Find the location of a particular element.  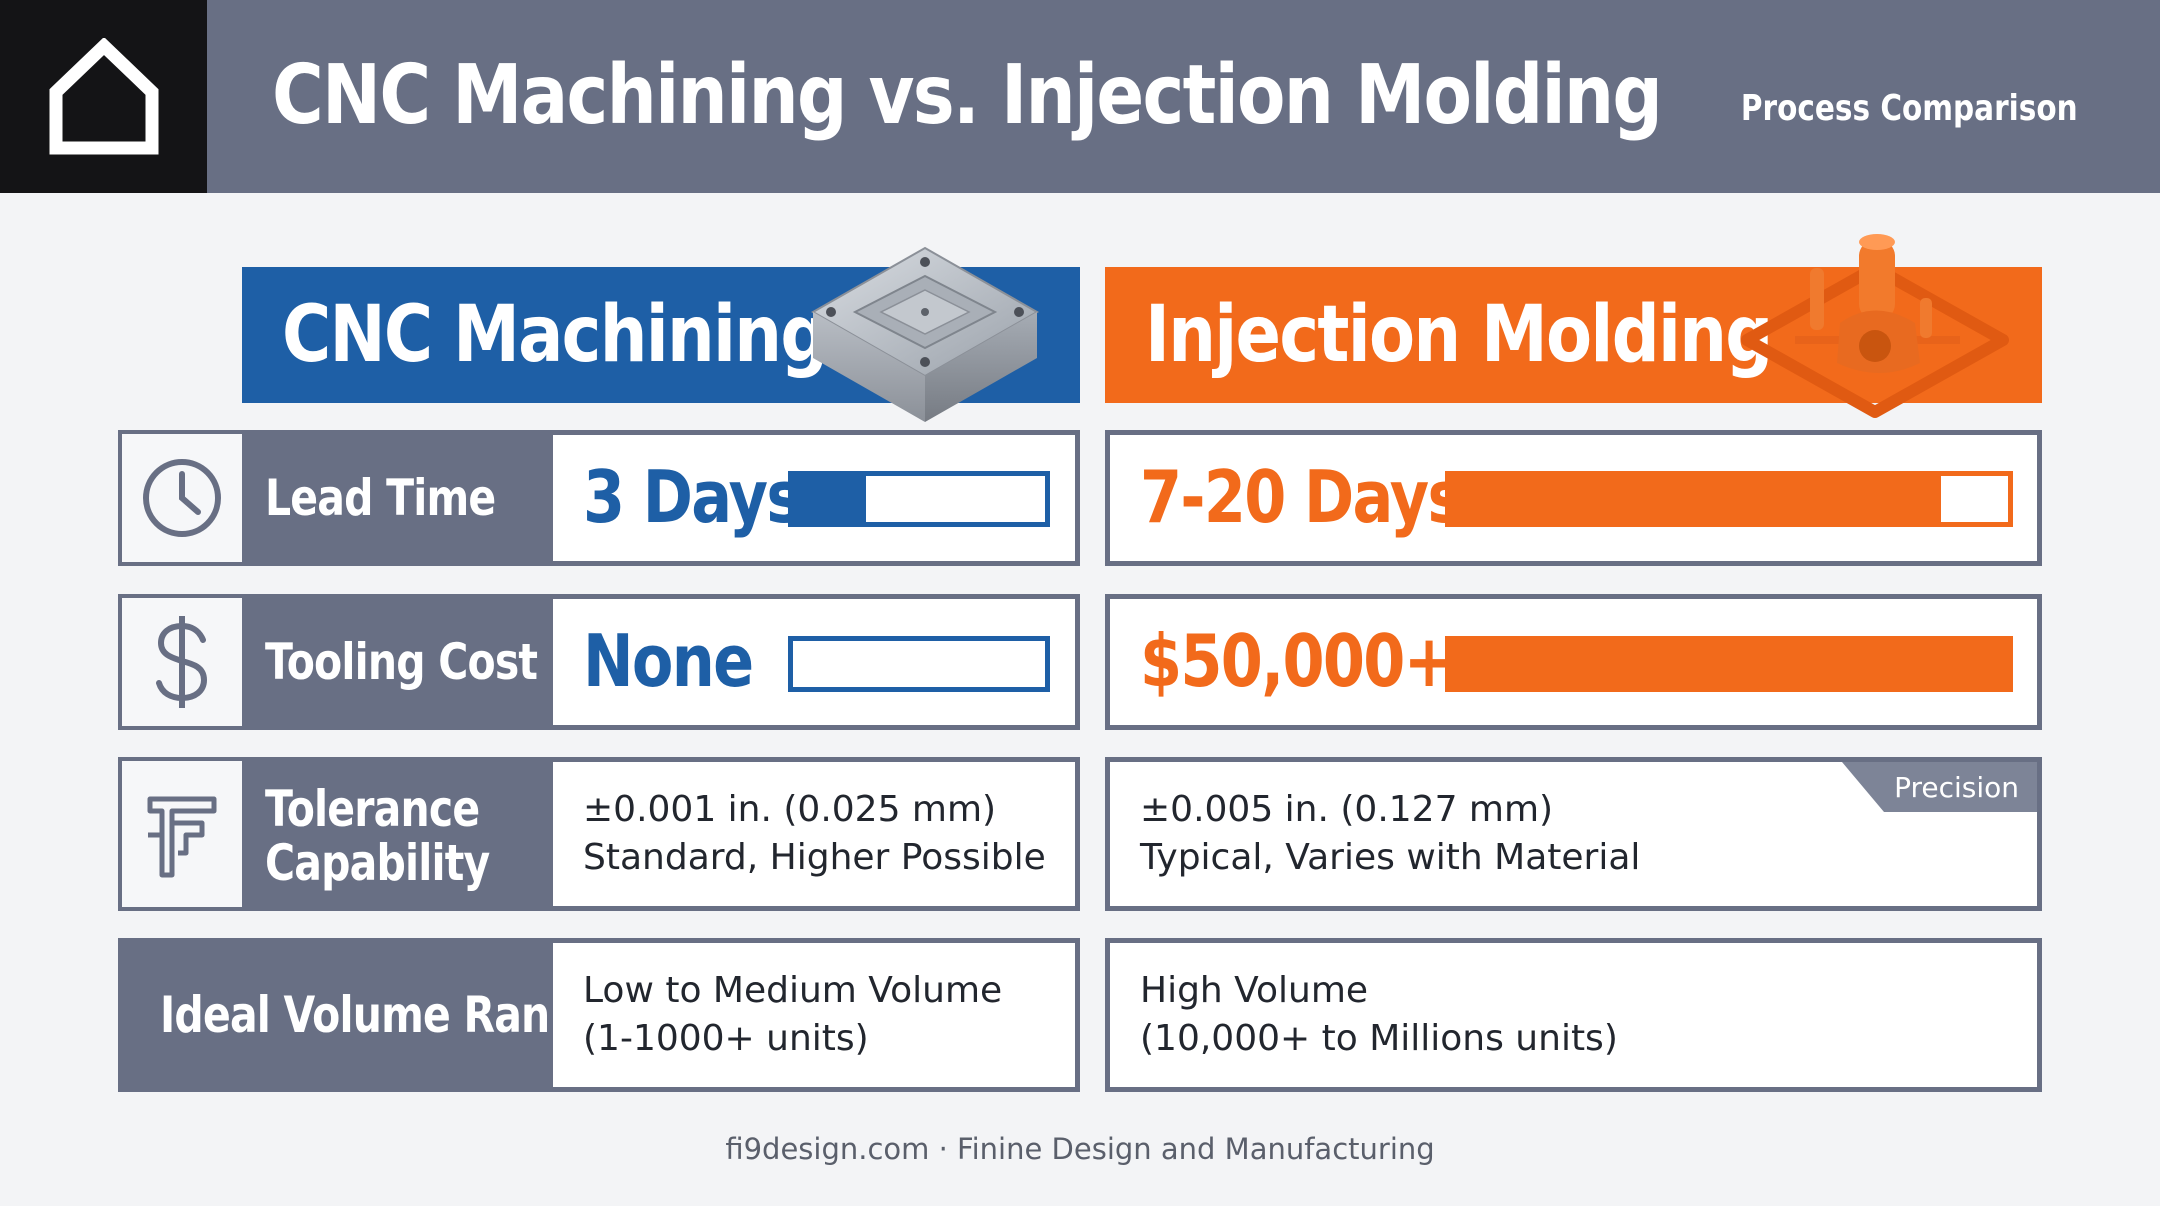

cnc-tooling-cost-bar is located at coordinates (919, 664).